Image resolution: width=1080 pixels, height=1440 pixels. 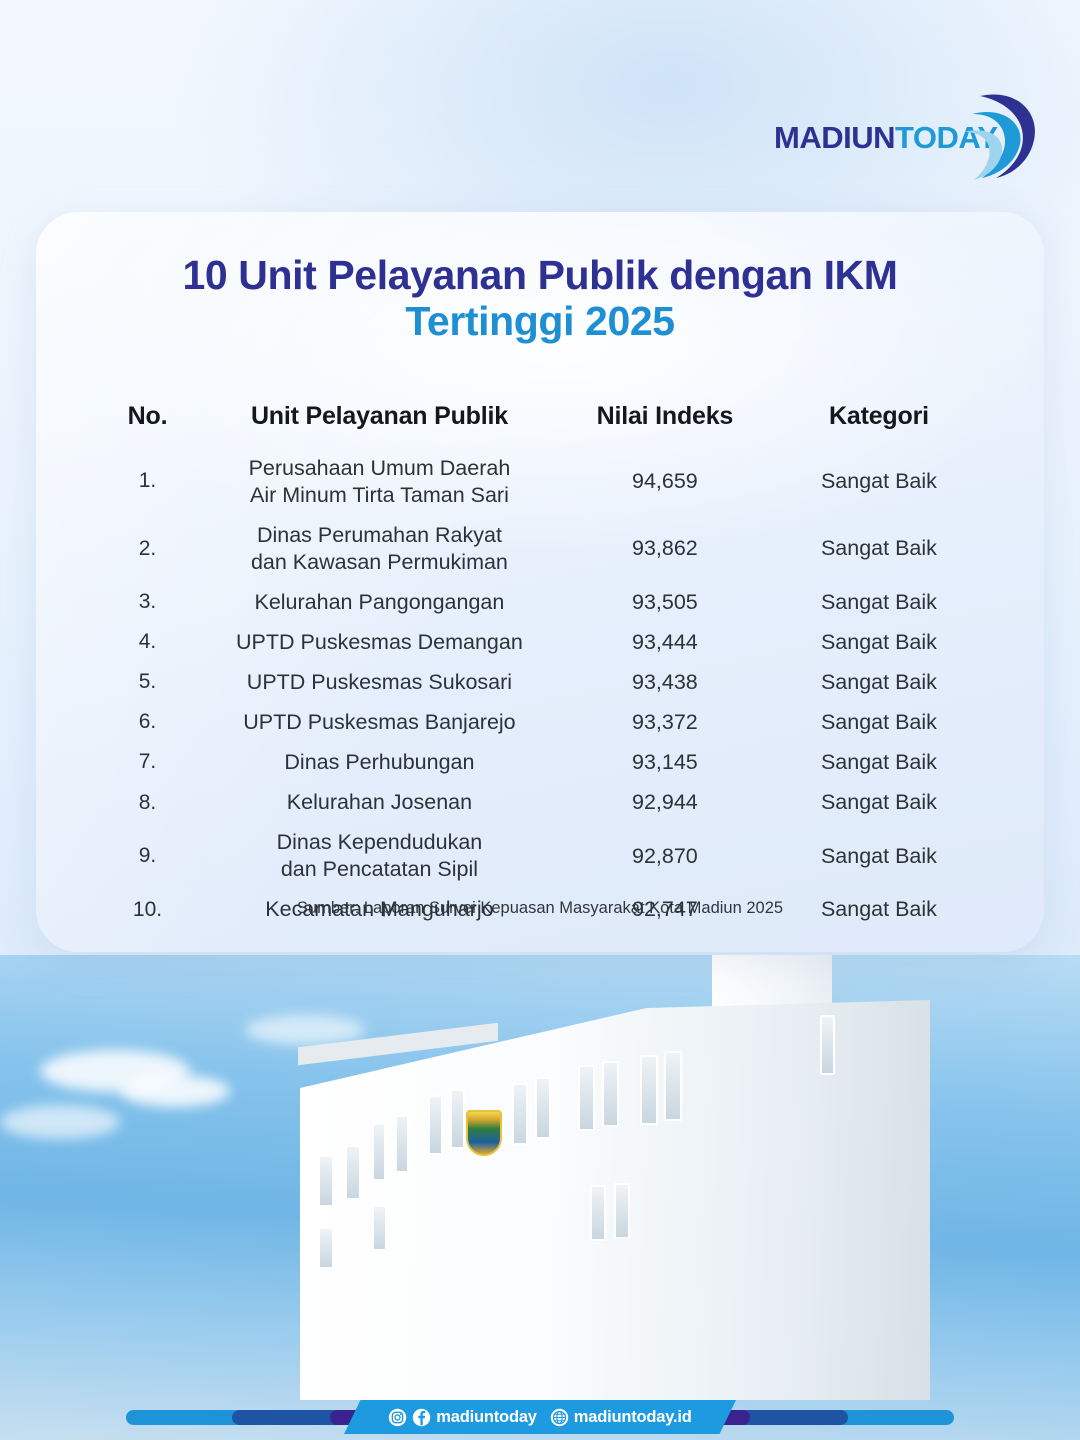 I want to click on social-plate: madiuntoday madiuntoday.id, so click(x=540, y=1417).